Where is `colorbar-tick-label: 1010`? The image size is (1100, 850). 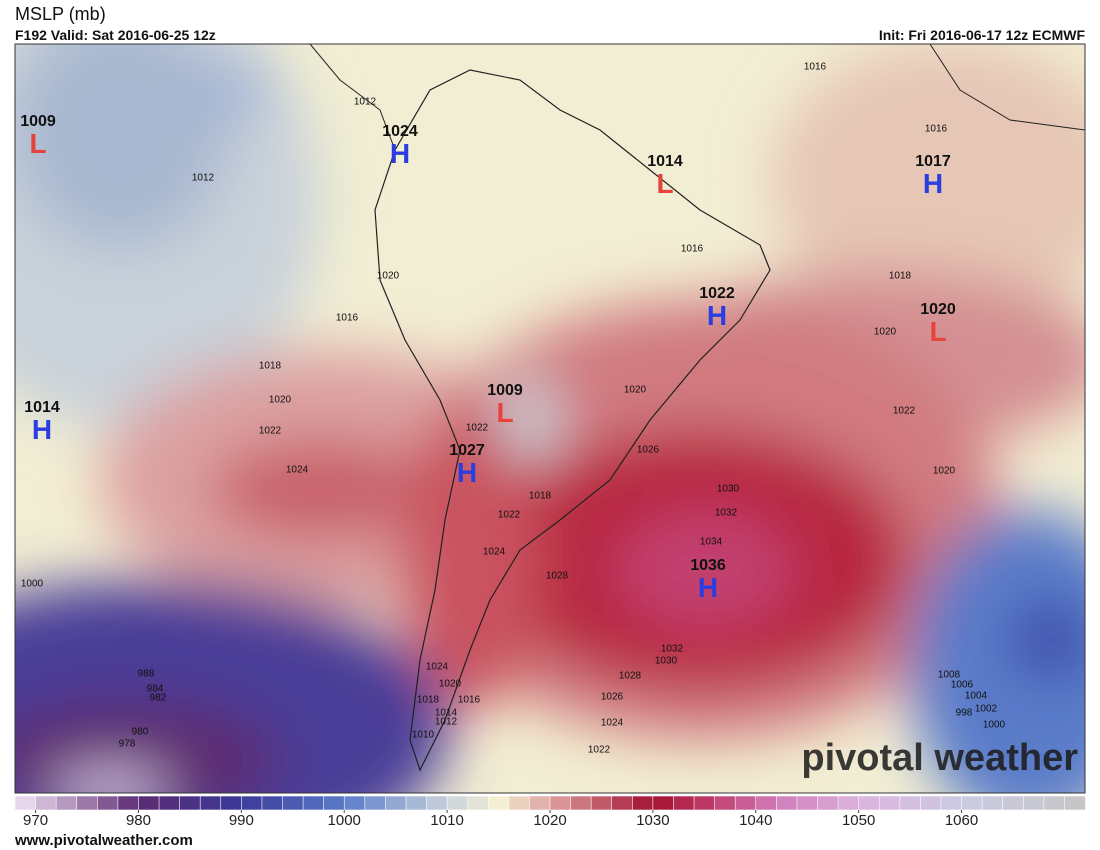 colorbar-tick-label: 1010 is located at coordinates (446, 820).